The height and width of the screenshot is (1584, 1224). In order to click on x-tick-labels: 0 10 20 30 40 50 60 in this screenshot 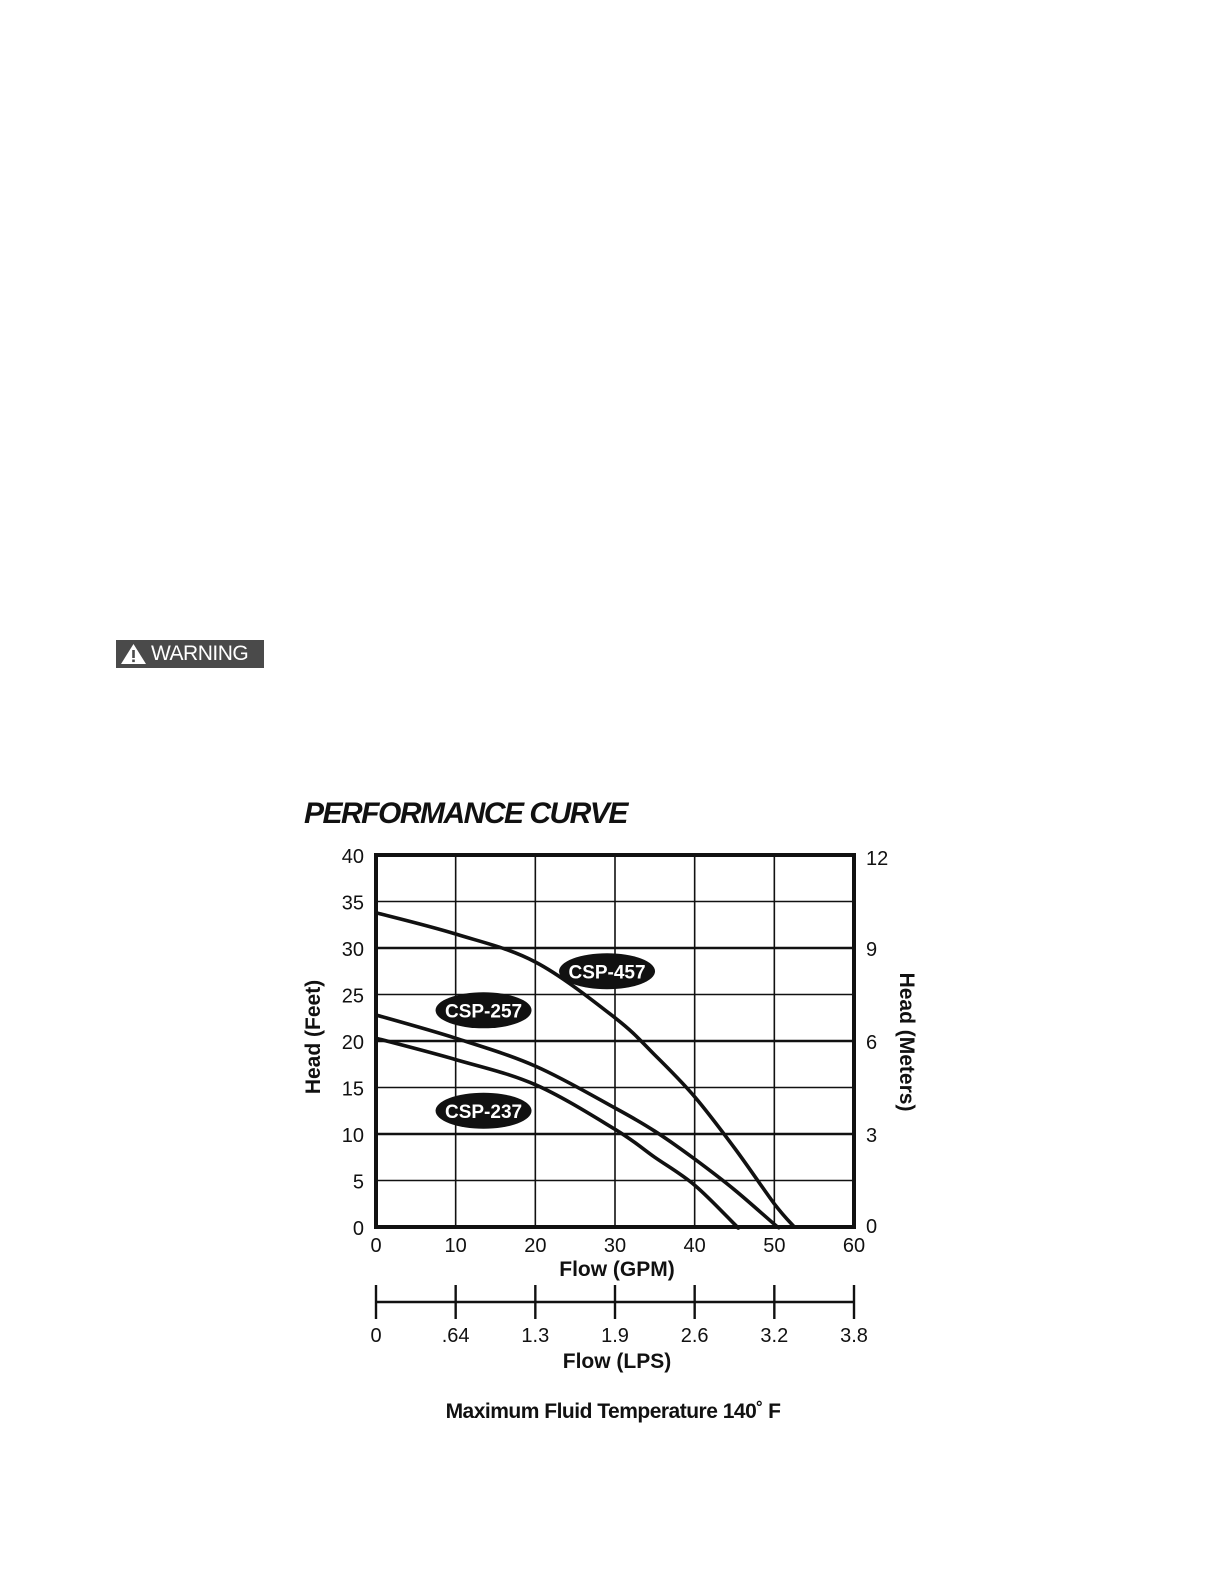, I will do `click(617, 1246)`.